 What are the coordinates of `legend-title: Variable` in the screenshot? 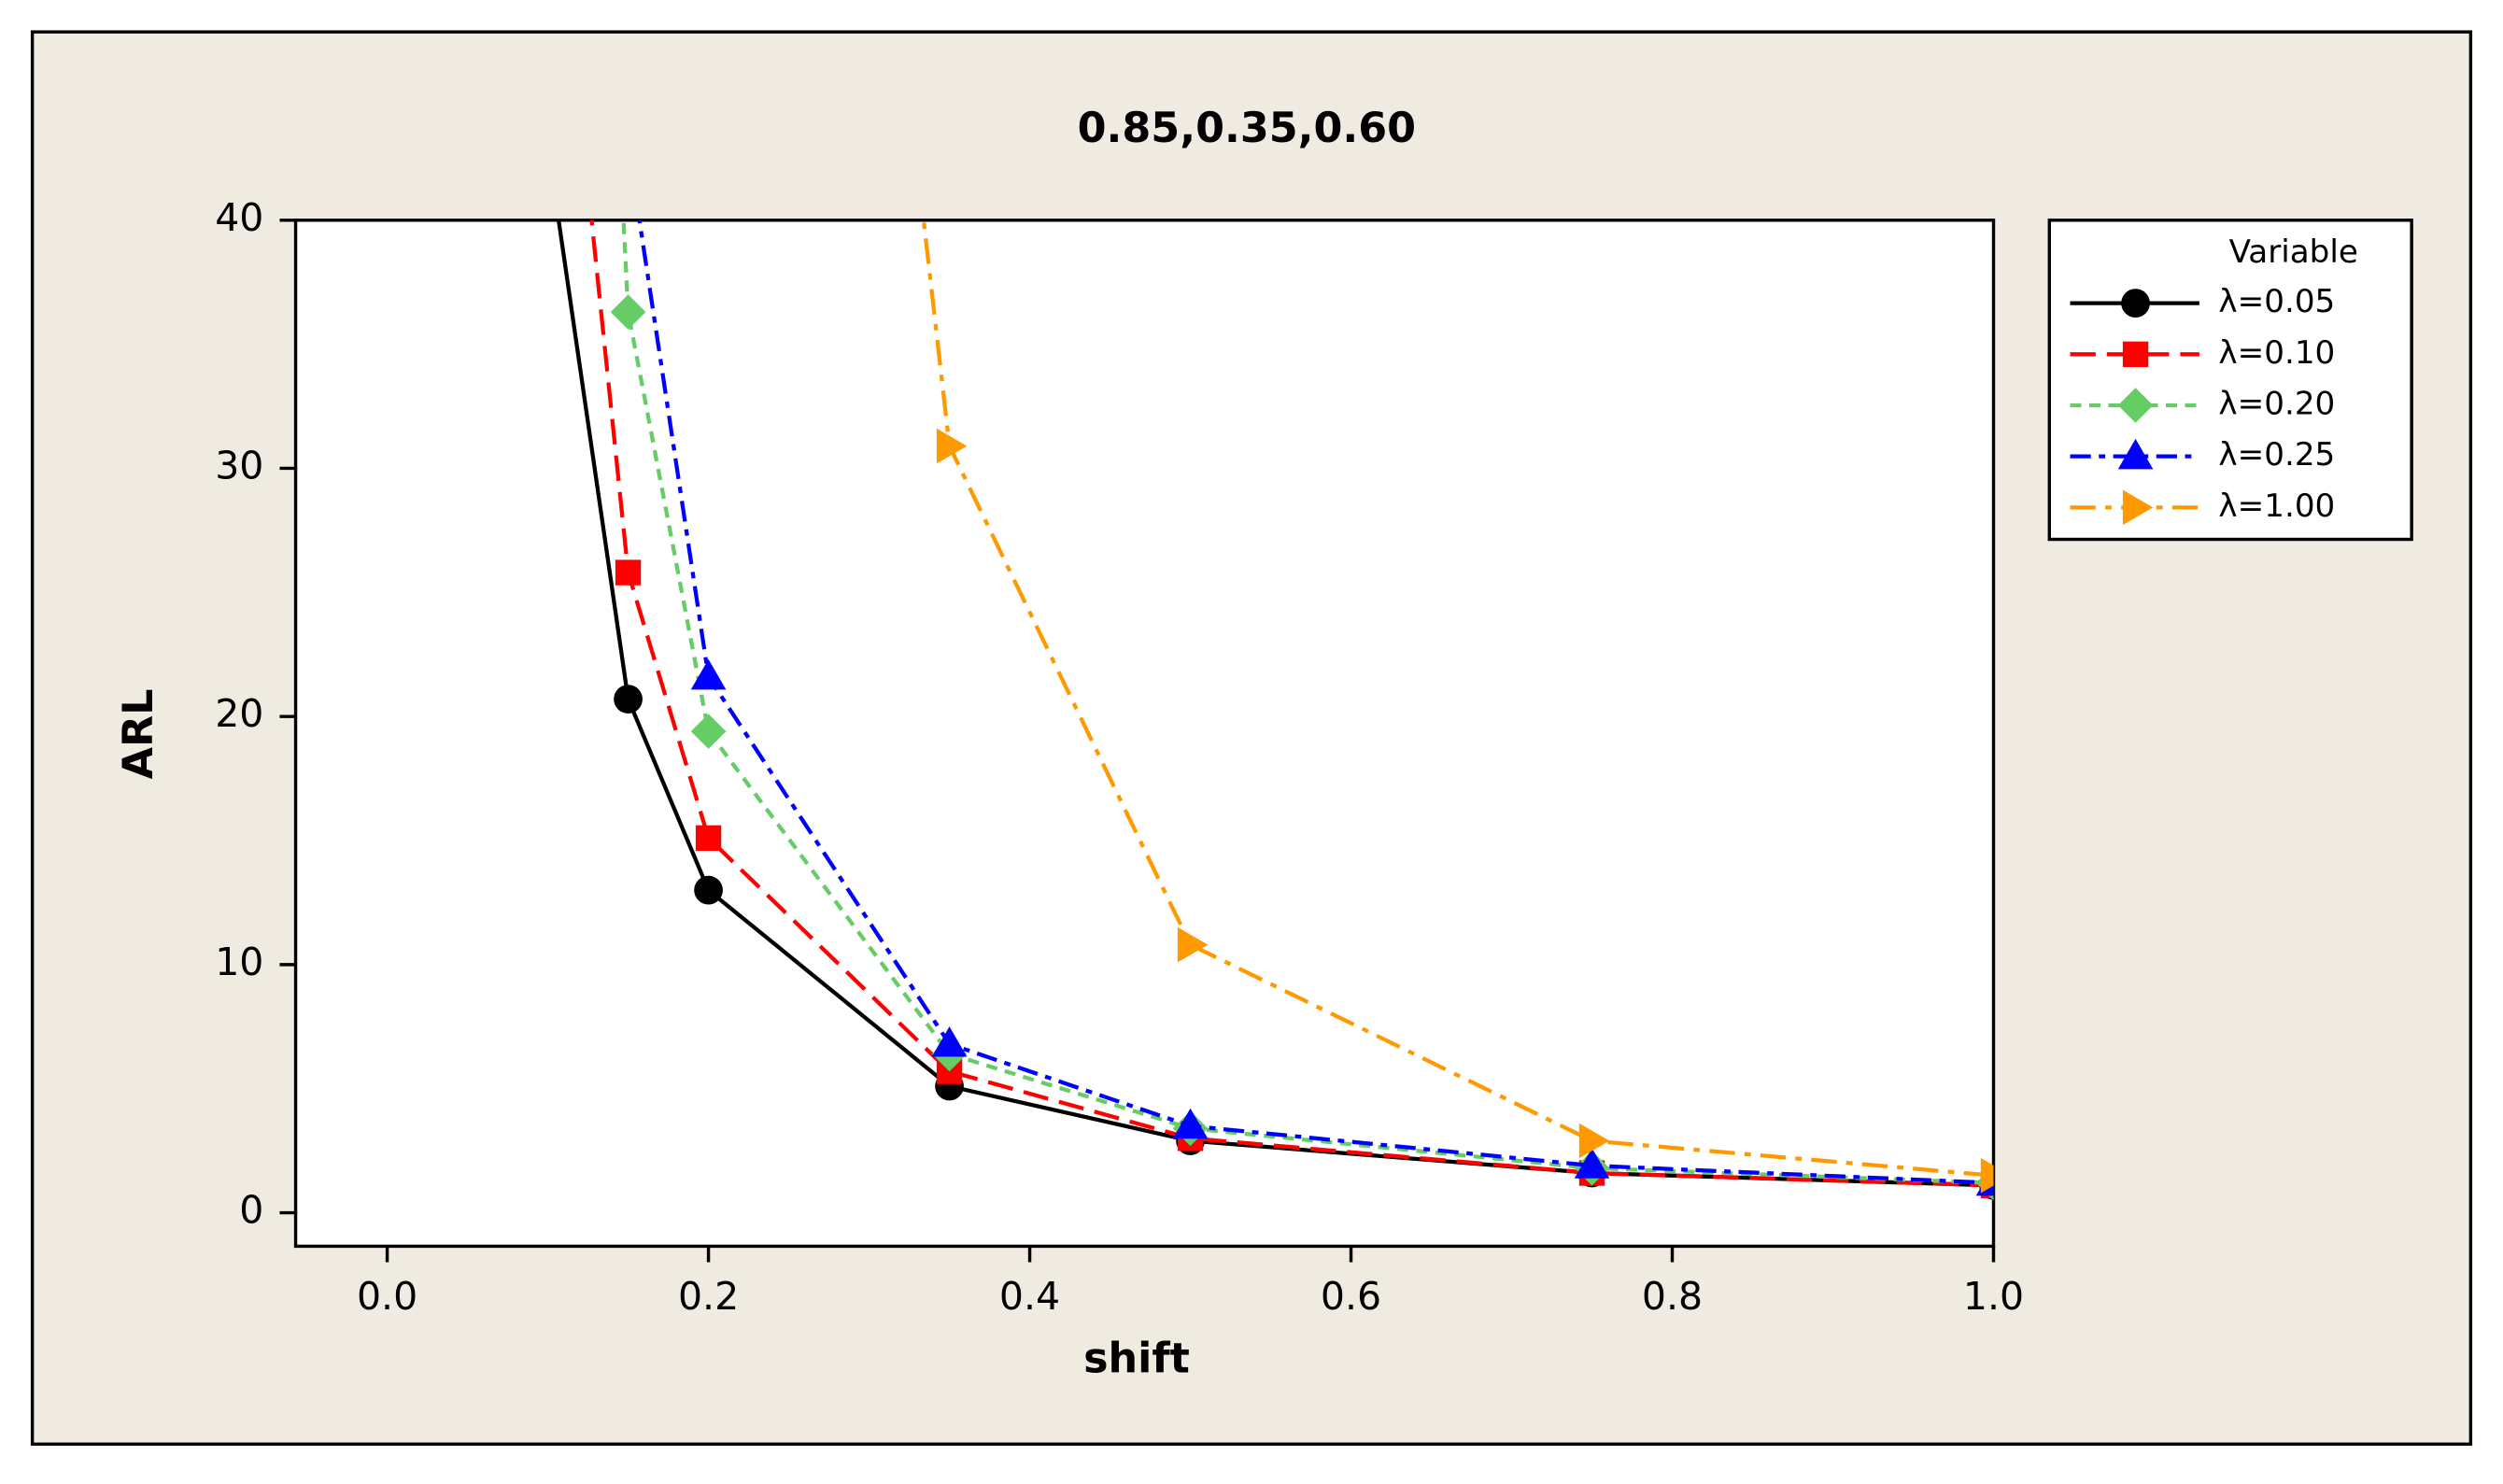 It's located at (2293, 252).